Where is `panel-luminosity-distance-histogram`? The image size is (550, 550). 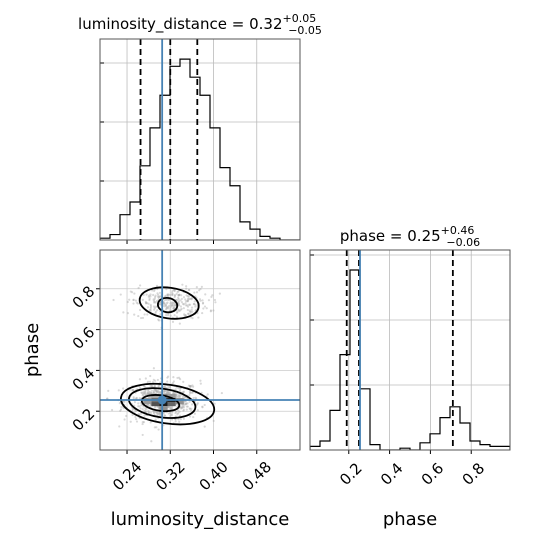
panel-luminosity-distance-histogram is located at coordinates (200, 141).